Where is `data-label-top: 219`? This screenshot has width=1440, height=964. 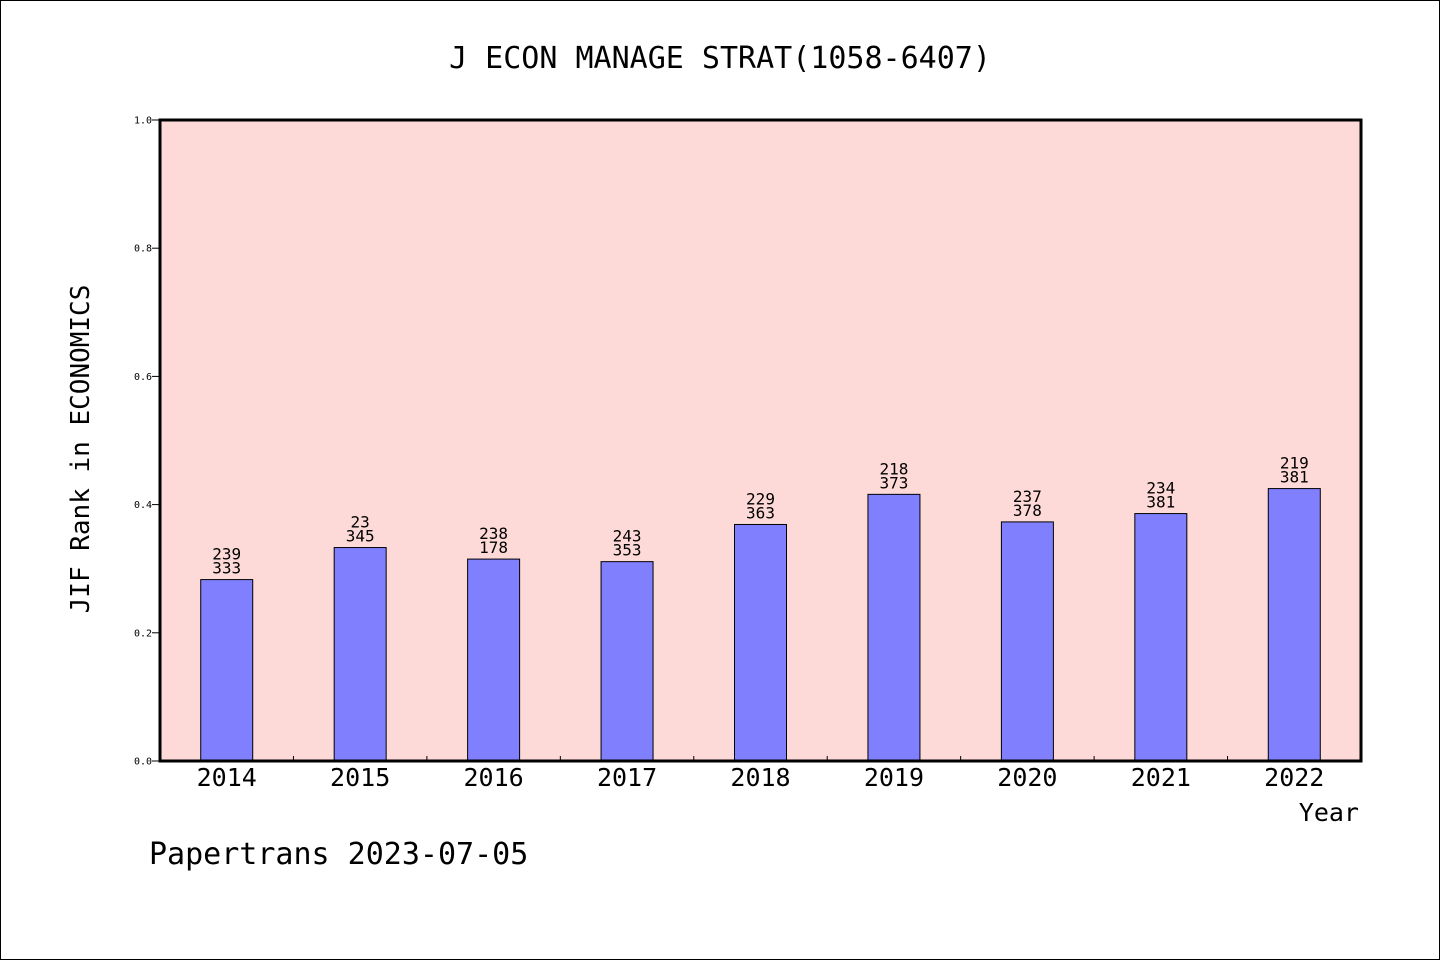 data-label-top: 219 is located at coordinates (1294, 463).